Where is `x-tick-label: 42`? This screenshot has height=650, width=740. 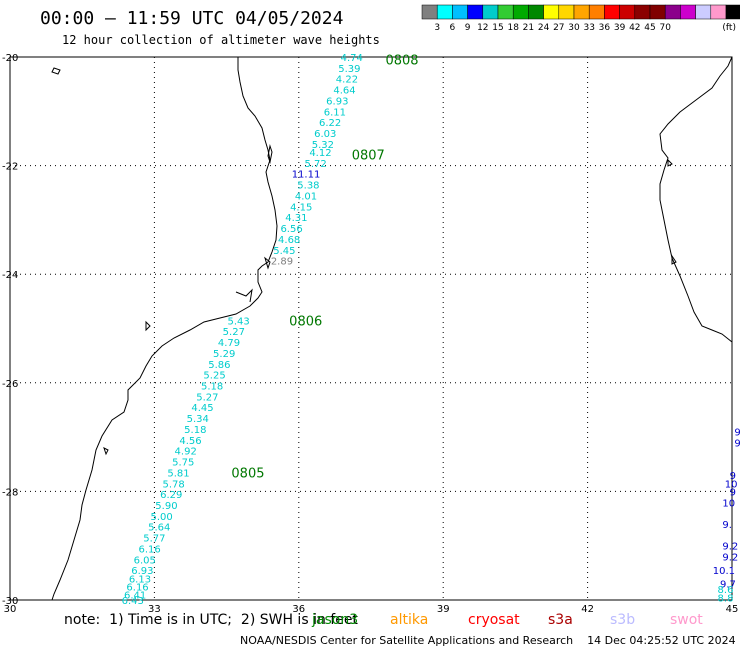
x-tick-label: 42 is located at coordinates (587, 609).